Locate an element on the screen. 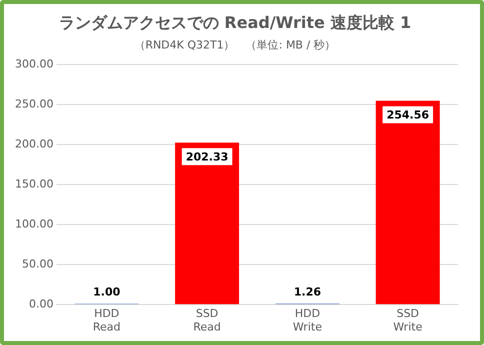 This screenshot has width=484, height=345. data-label: 202.33 is located at coordinates (207, 157).